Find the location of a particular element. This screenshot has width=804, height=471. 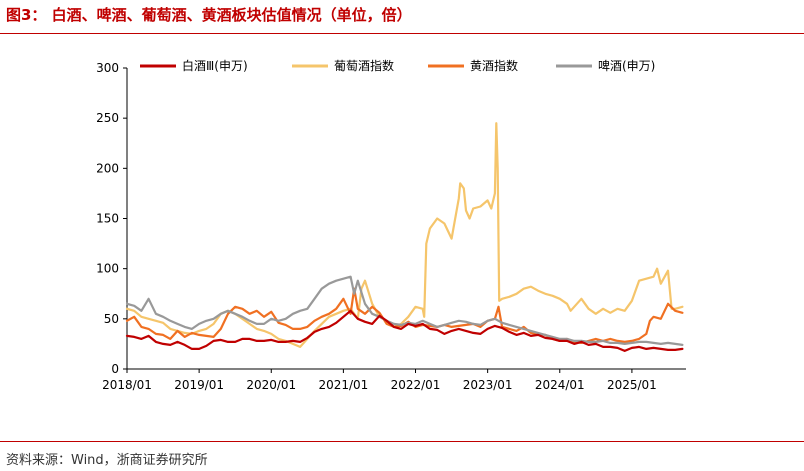

legend-label-1: 葡萄酒指数 is located at coordinates (364, 65).